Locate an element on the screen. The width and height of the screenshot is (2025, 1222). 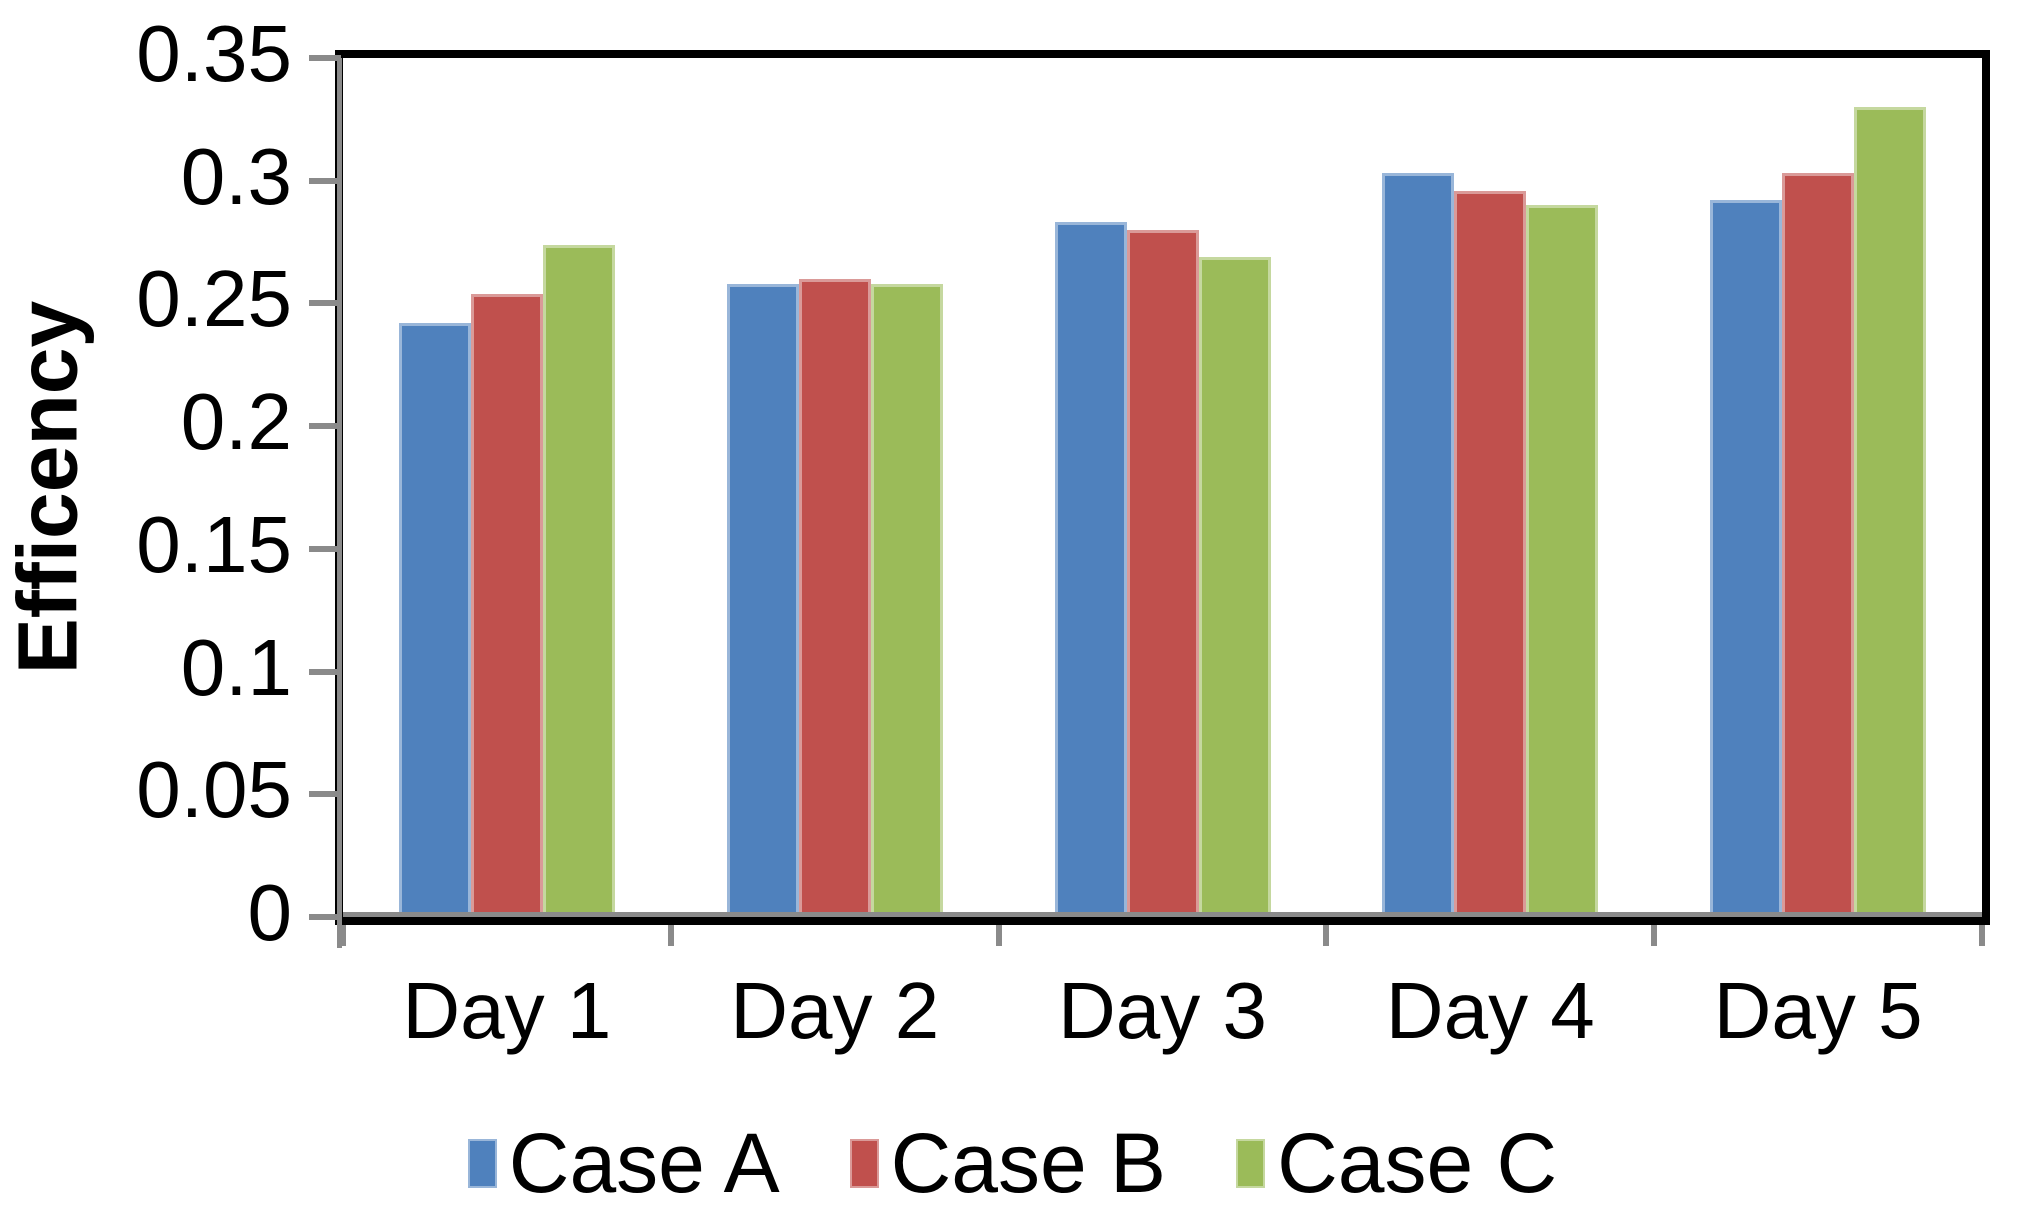
legend-swatch-case-b is located at coordinates (864, 1163).